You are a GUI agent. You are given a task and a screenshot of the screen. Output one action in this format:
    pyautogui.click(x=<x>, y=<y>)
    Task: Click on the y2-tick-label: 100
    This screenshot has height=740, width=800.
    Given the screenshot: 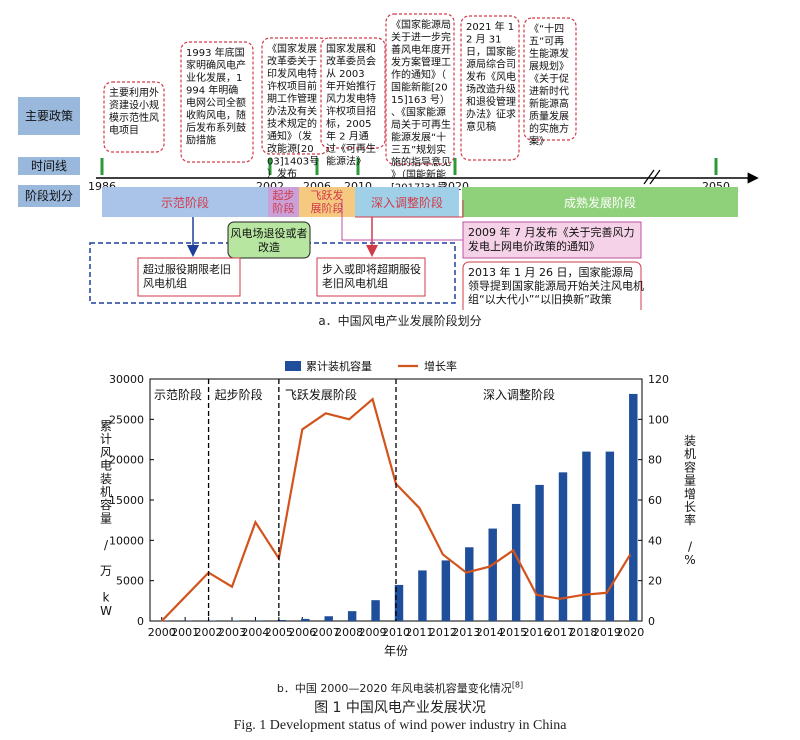 What is the action you would take?
    pyautogui.click(x=658, y=419)
    